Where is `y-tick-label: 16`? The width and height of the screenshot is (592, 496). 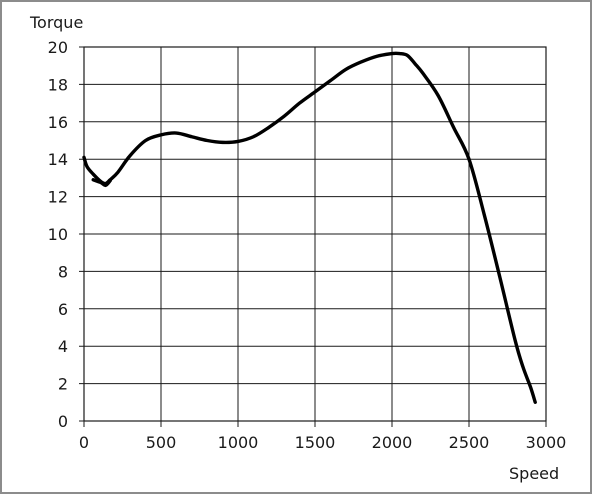 y-tick-label: 16 is located at coordinates (58, 122).